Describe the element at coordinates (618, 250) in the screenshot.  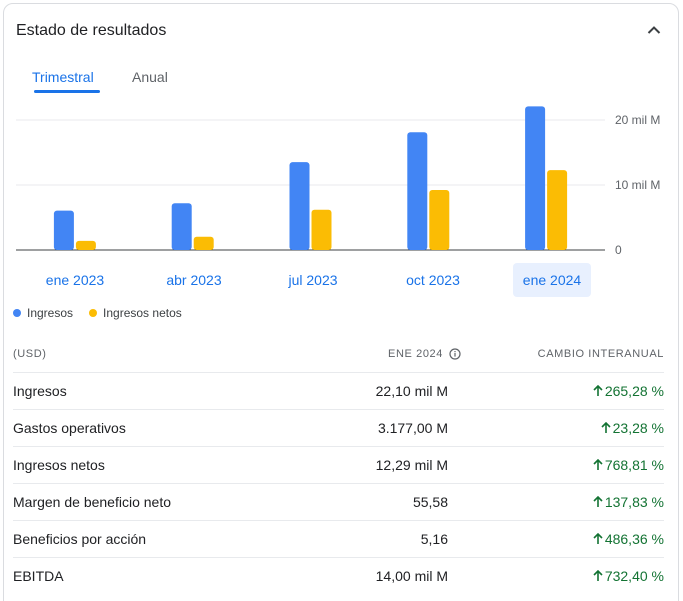
I see `y-tick-label: 0` at that location.